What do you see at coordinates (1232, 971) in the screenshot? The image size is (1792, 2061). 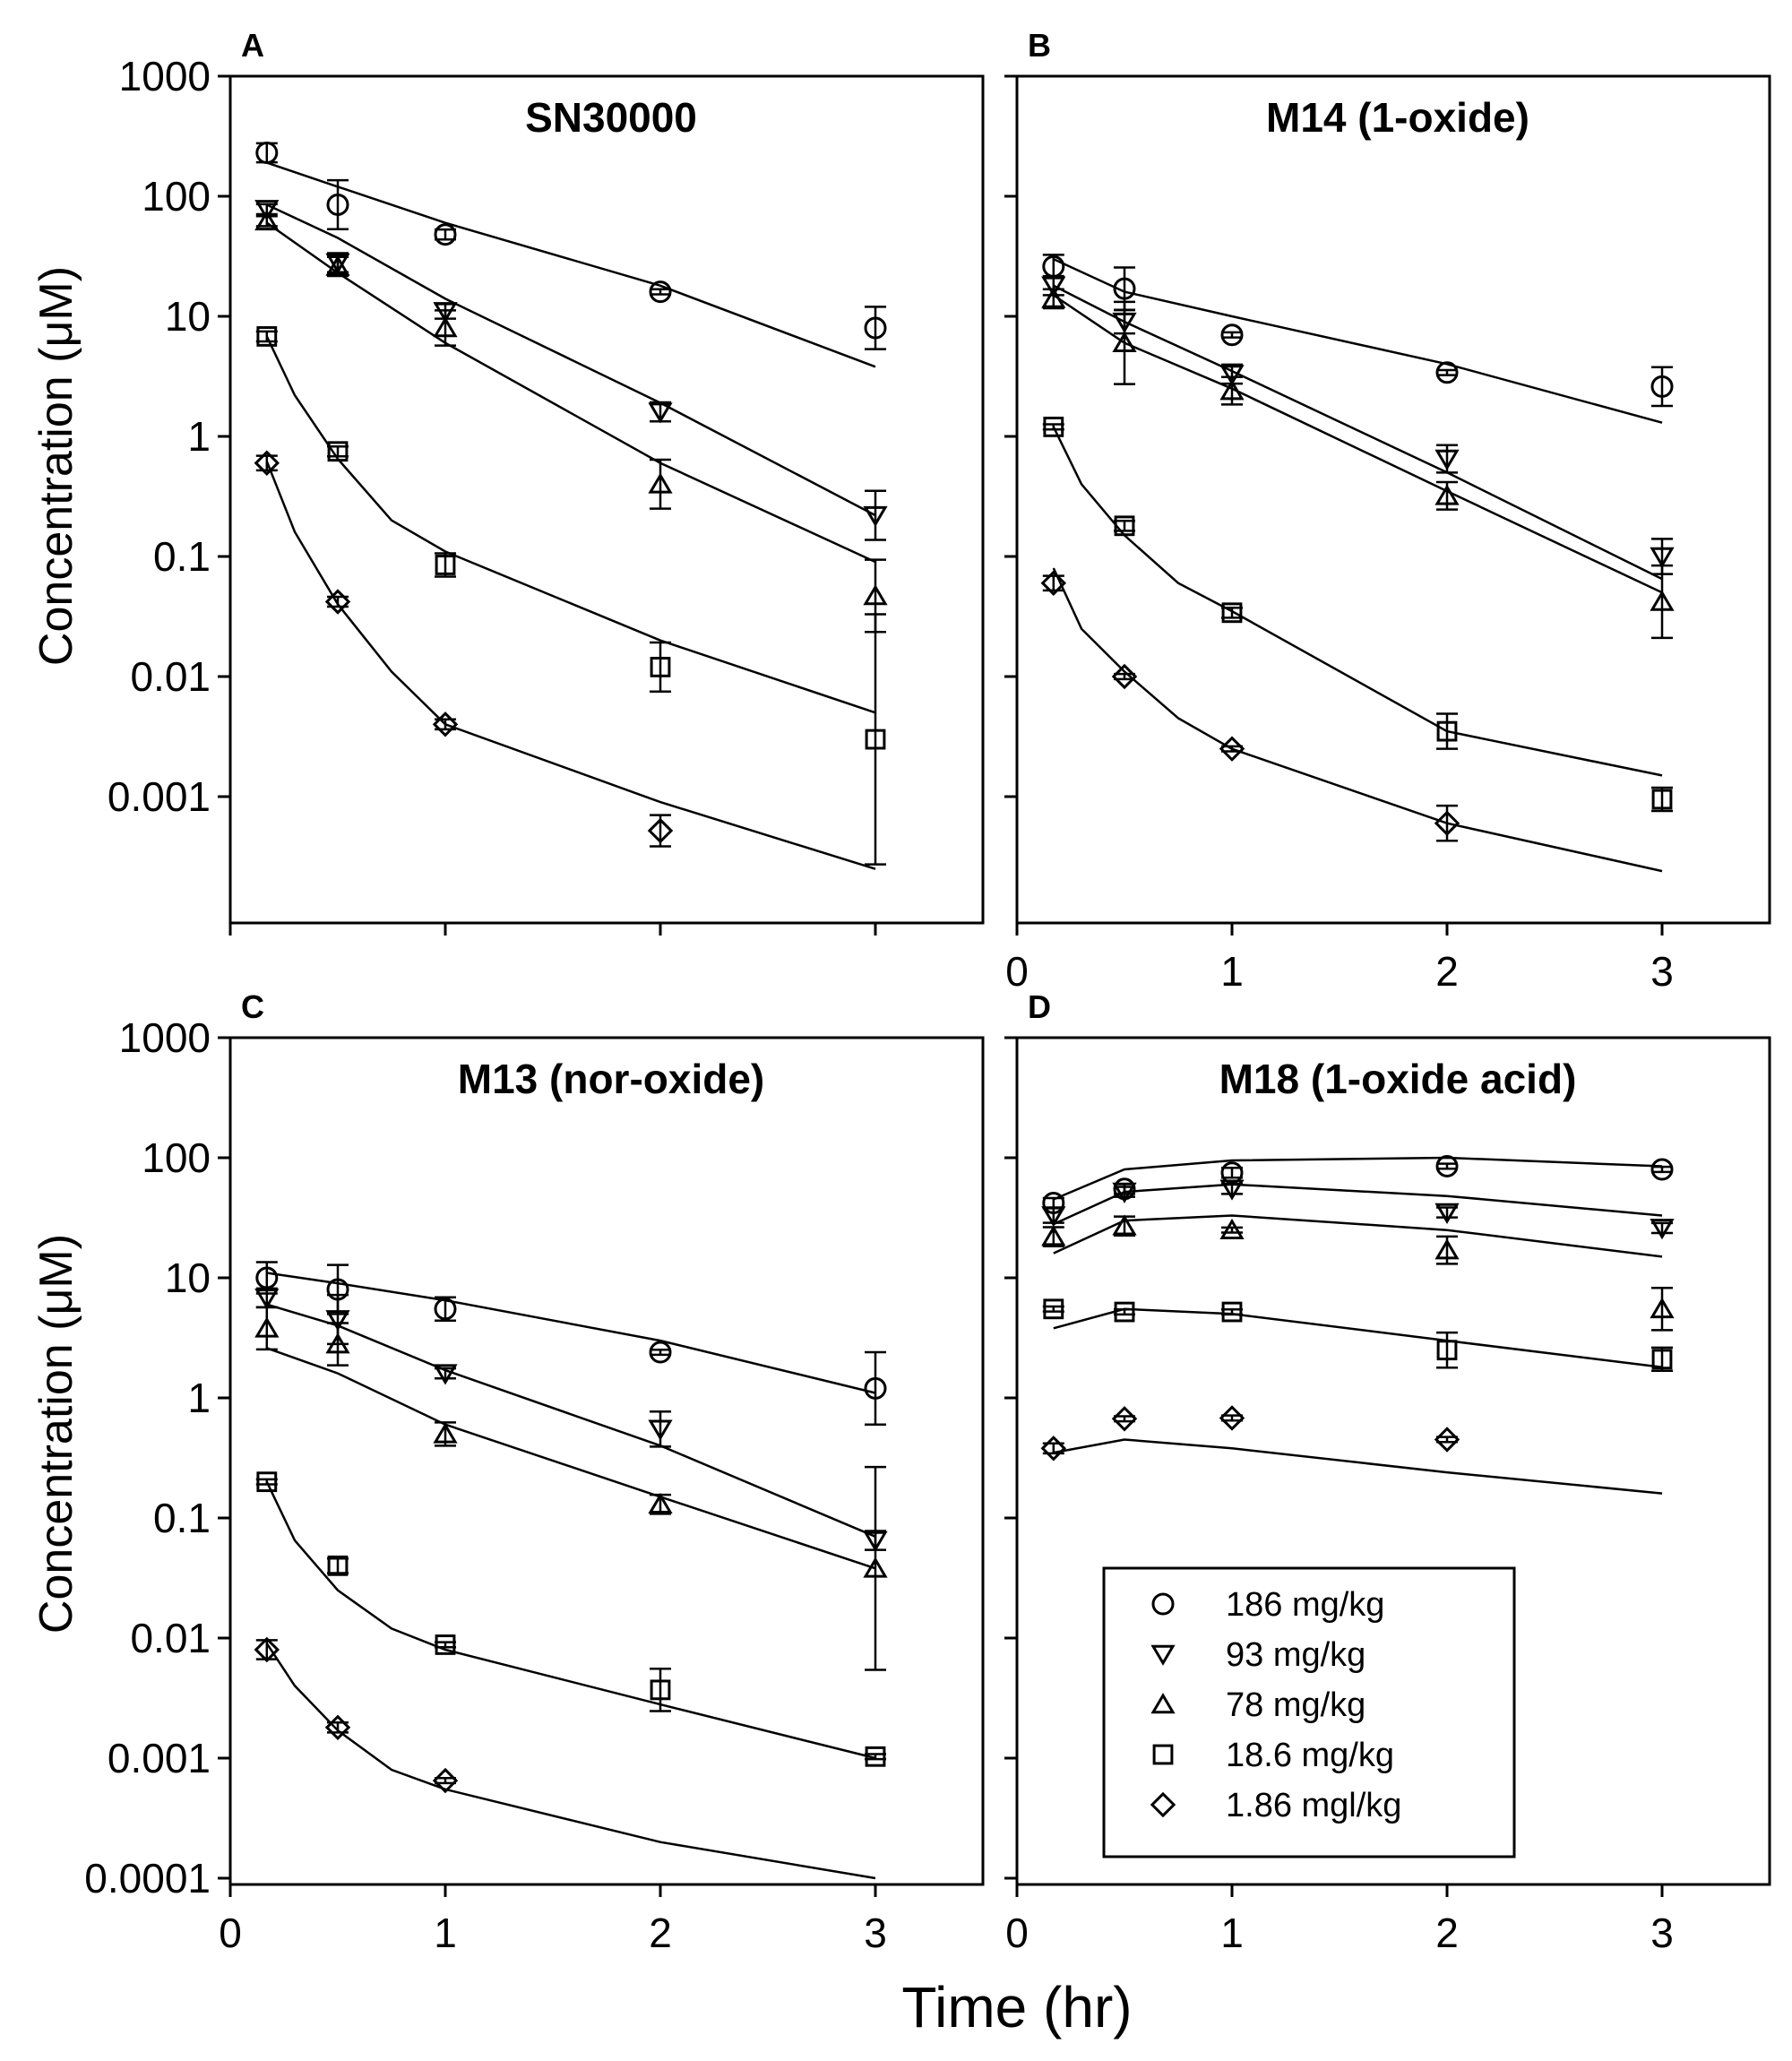 I see `x-tick-label: 1` at bounding box center [1232, 971].